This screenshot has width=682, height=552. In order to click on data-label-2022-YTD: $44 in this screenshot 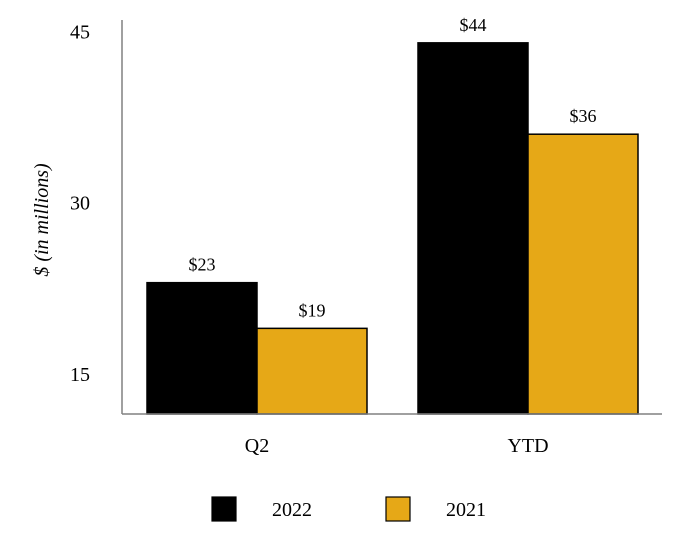, I will do `click(473, 25)`.